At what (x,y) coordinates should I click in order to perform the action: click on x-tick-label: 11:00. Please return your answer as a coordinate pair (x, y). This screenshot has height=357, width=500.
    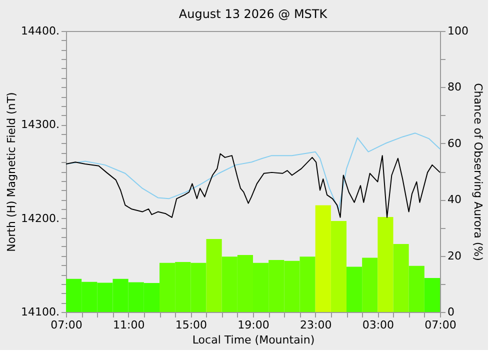
    Looking at the image, I should click on (128, 325).